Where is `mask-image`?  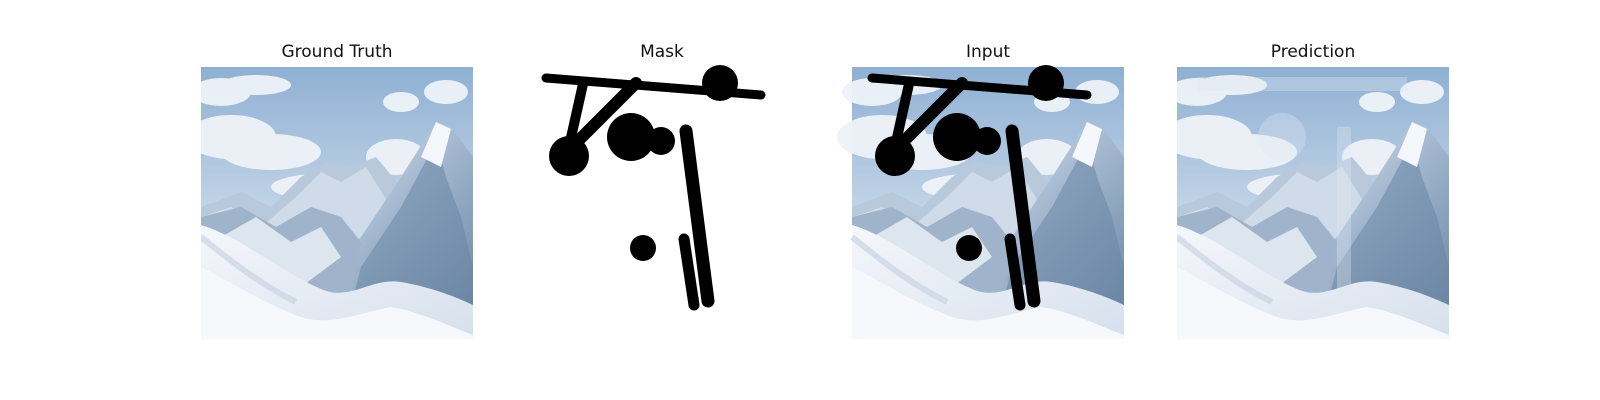
mask-image is located at coordinates (662, 203).